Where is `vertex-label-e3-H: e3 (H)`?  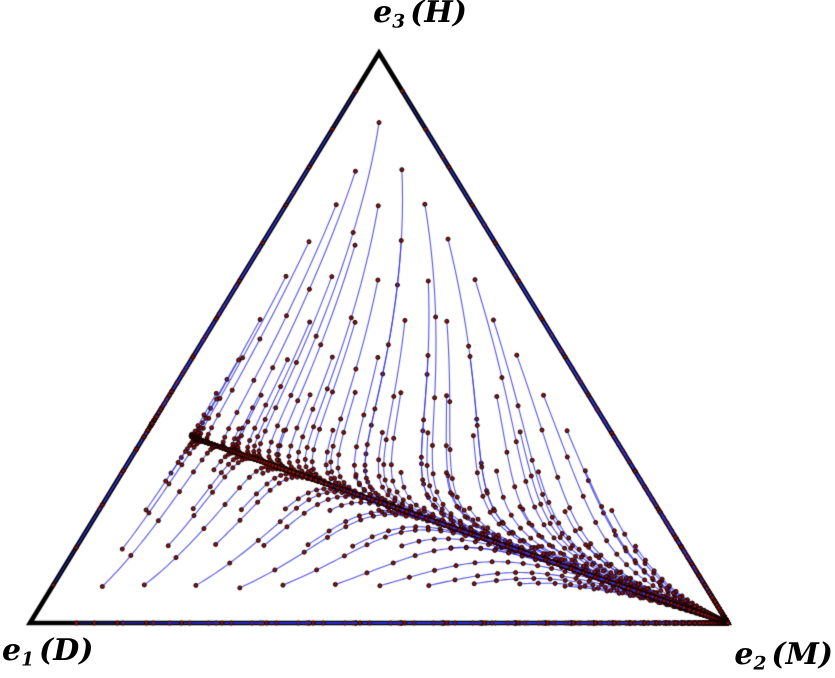
vertex-label-e3-H: e3 (H) is located at coordinates (420, 16).